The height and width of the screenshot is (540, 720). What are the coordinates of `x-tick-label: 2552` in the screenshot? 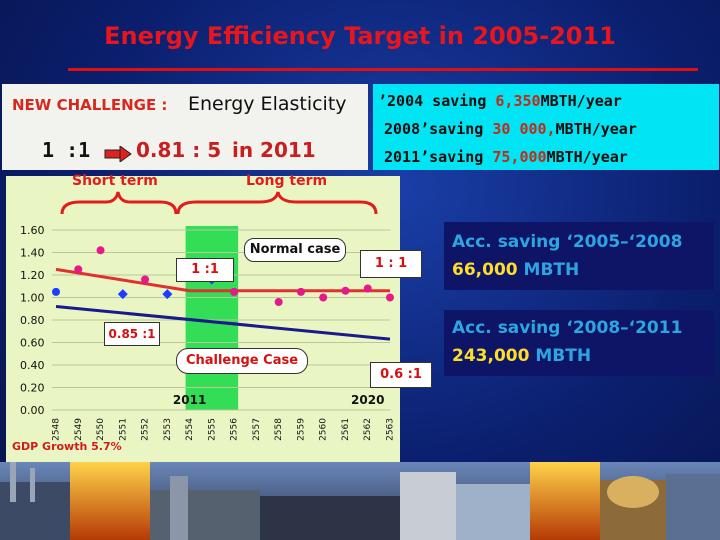 It's located at (146, 429).